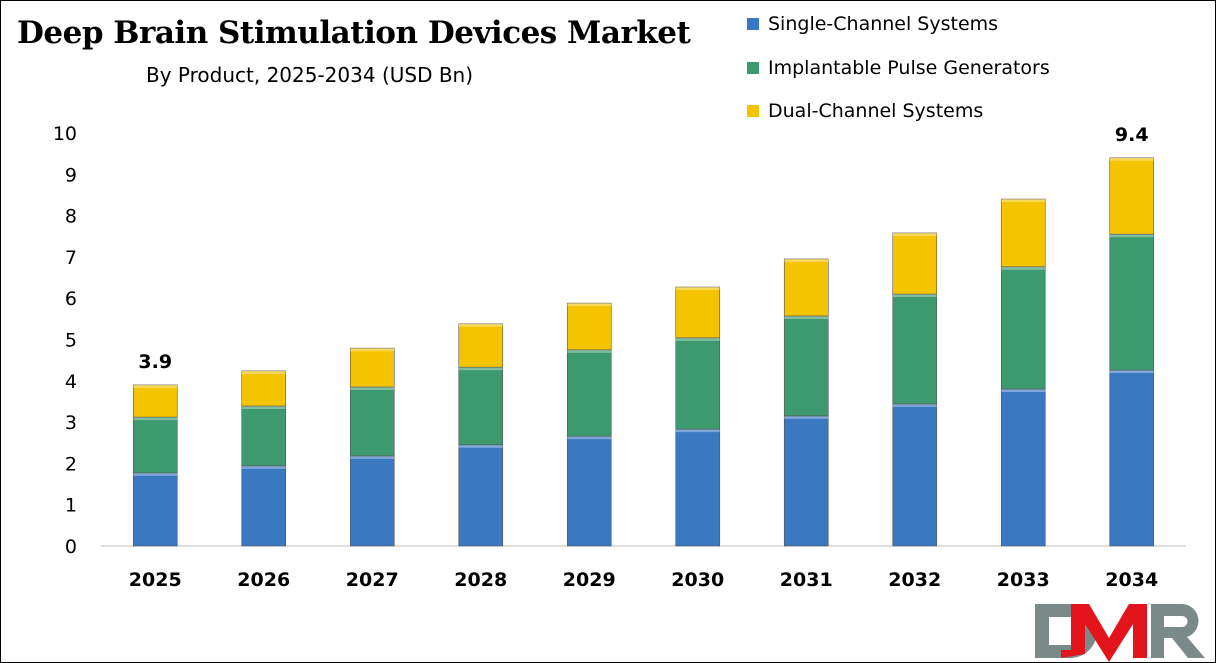 The height and width of the screenshot is (663, 1216). Describe the element at coordinates (310, 75) in the screenshot. I see `chart-subtitle: By Product, 2025-2034 (USD Bn)` at that location.